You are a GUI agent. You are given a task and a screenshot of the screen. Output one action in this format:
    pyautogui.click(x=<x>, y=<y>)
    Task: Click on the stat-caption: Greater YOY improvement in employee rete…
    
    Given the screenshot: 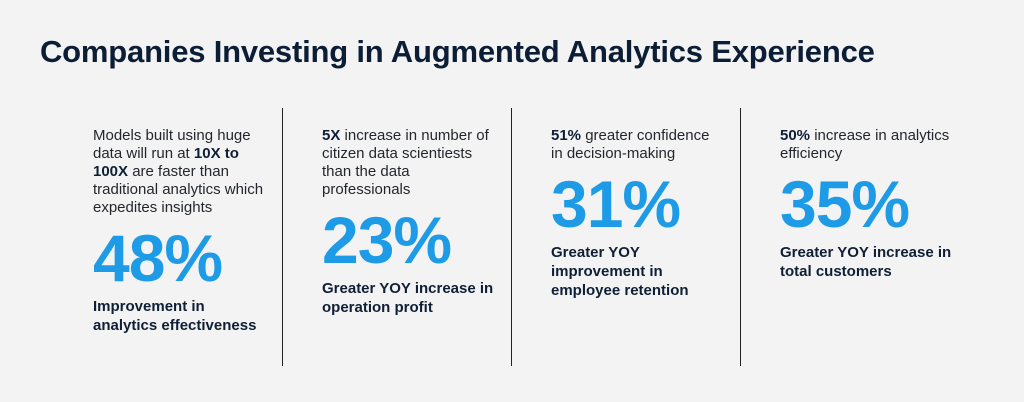 What is the action you would take?
    pyautogui.click(x=620, y=271)
    